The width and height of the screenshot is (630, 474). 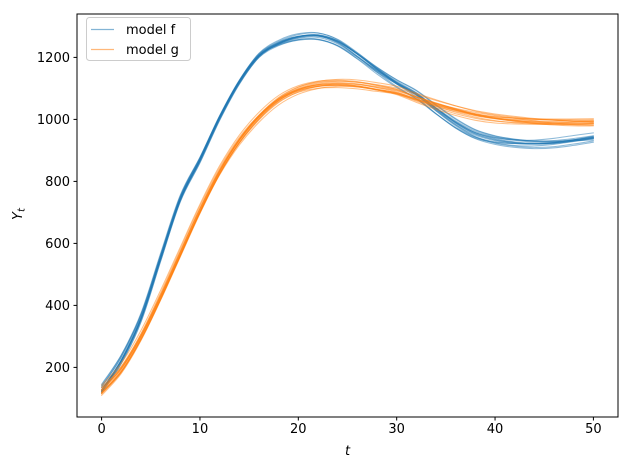 I want to click on y-tick-label: 200, so click(x=57, y=368).